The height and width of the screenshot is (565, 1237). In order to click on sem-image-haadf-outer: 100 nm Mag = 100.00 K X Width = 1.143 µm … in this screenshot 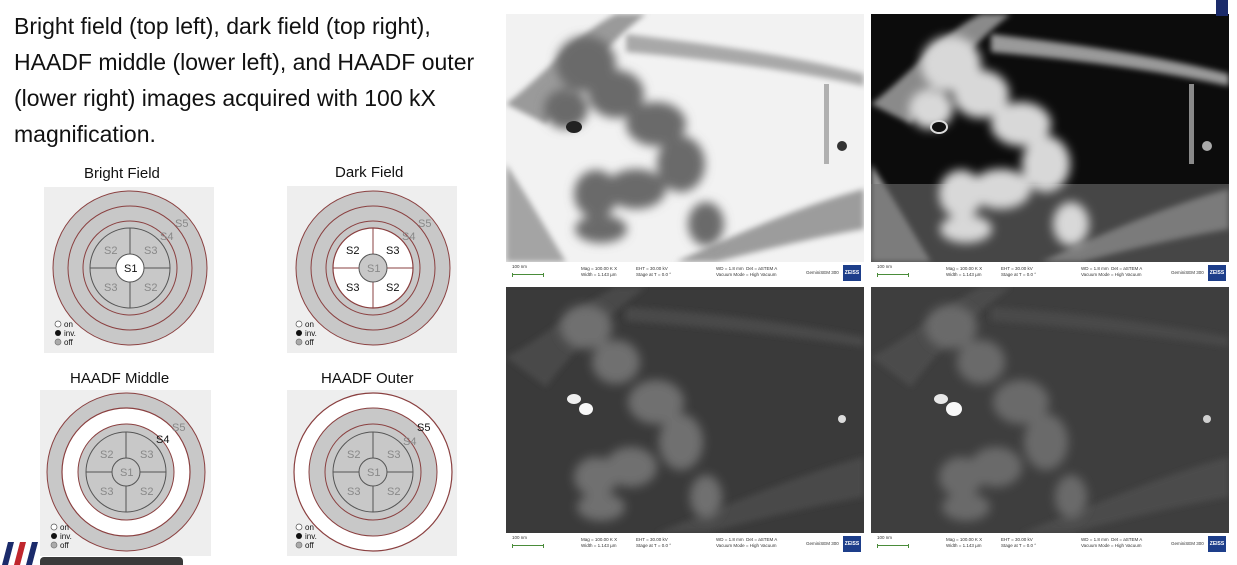, I will do `click(1050, 422)`.